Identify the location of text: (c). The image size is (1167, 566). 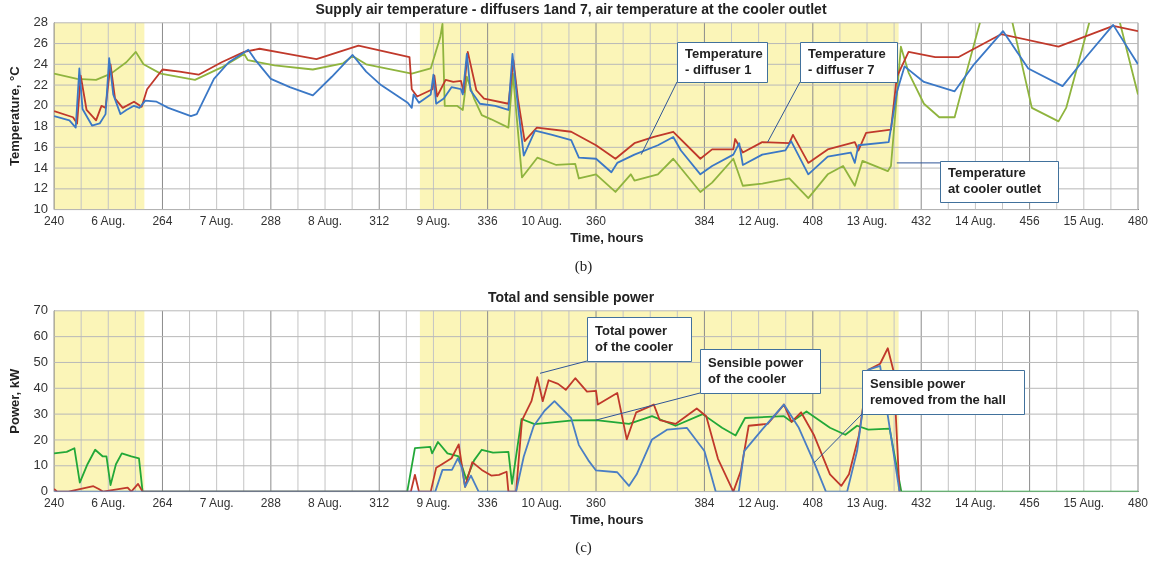
(583, 547).